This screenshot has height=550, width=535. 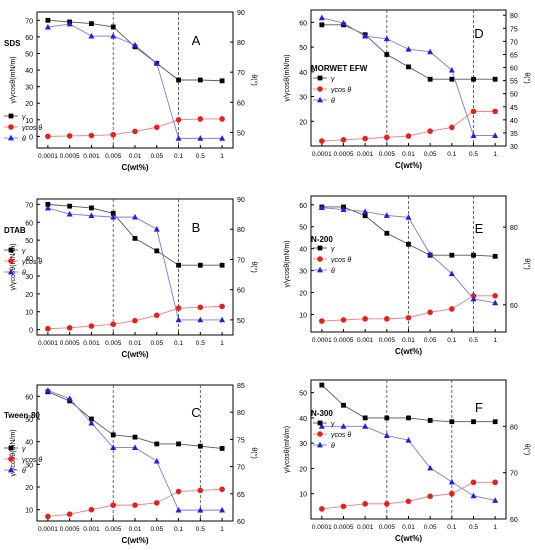 What do you see at coordinates (134, 167) in the screenshot?
I see `x-axis-label: C(wt%)` at bounding box center [134, 167].